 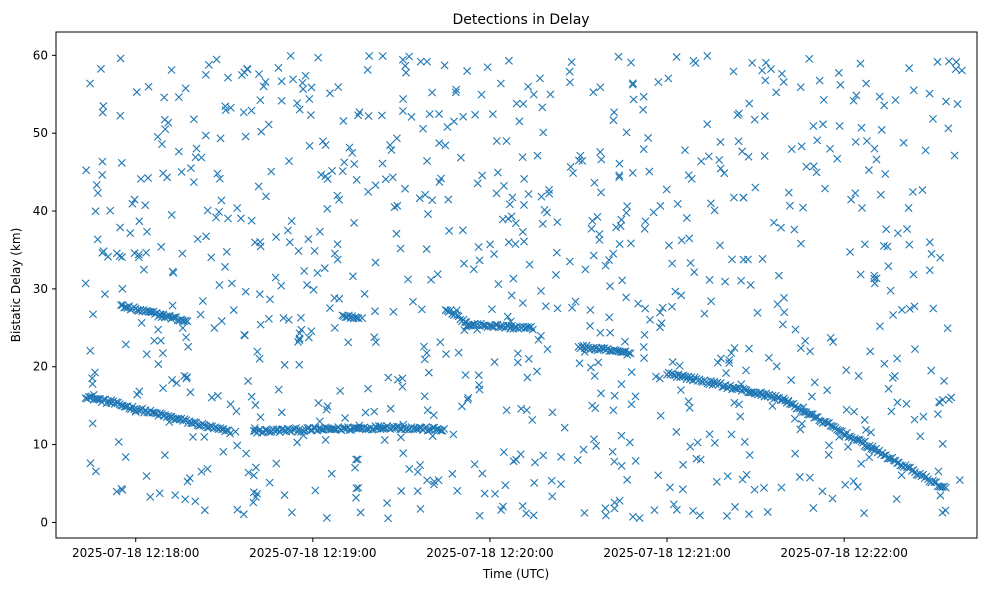 What do you see at coordinates (40, 133) in the screenshot?
I see `y-tick-label: 50` at bounding box center [40, 133].